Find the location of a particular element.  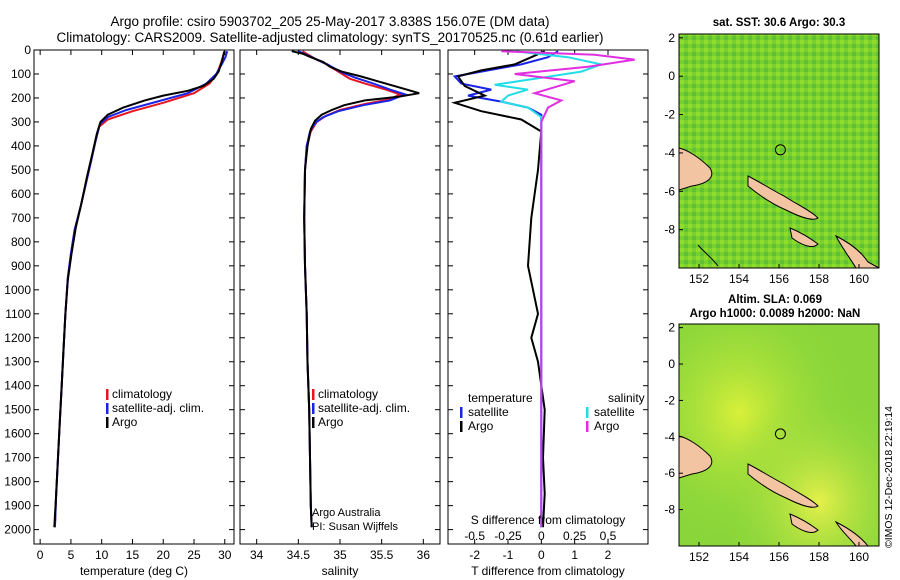

depth-tick-label: 0 is located at coordinates (27, 50).